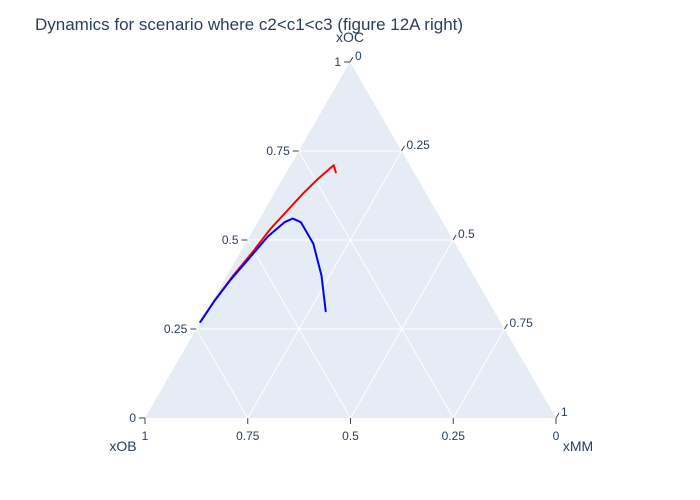  I want to click on tick-label-a: 0.75, so click(278, 151).